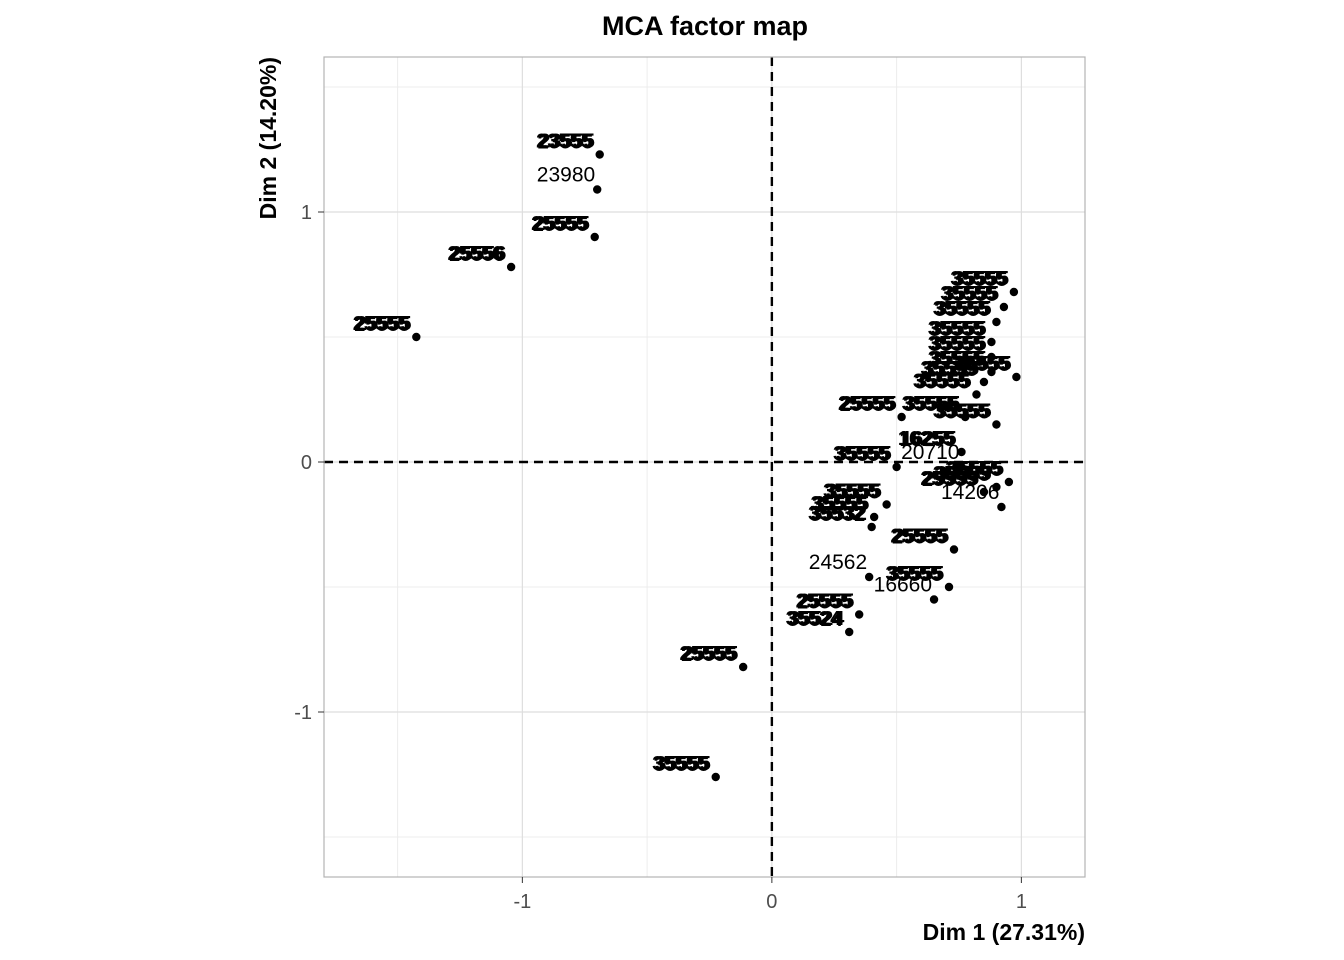 This screenshot has height=960, width=1344. What do you see at coordinates (309, 463) in the screenshot?
I see `y-axis-ticks: -1 0 1` at bounding box center [309, 463].